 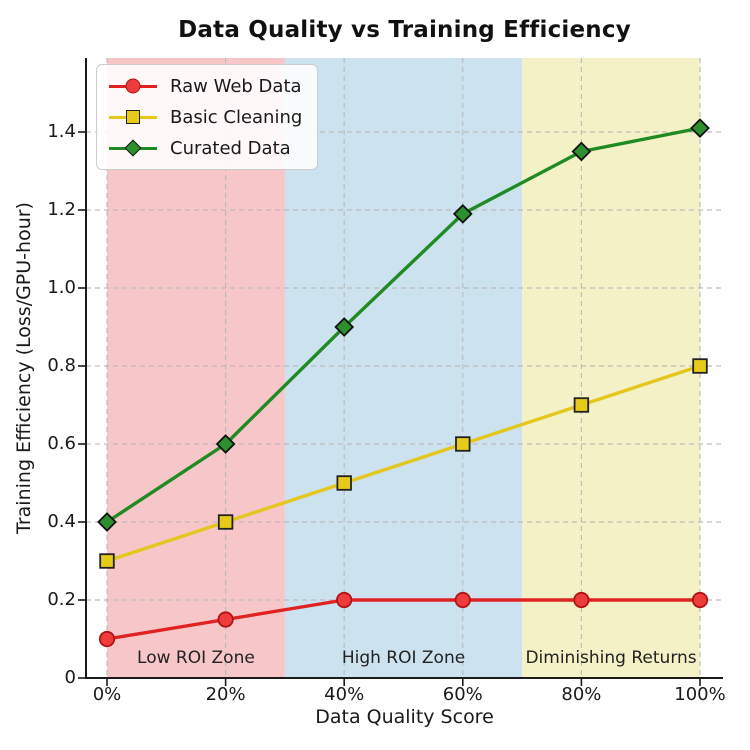 What do you see at coordinates (581, 694) in the screenshot?
I see `x-tick-80%: 80%` at bounding box center [581, 694].